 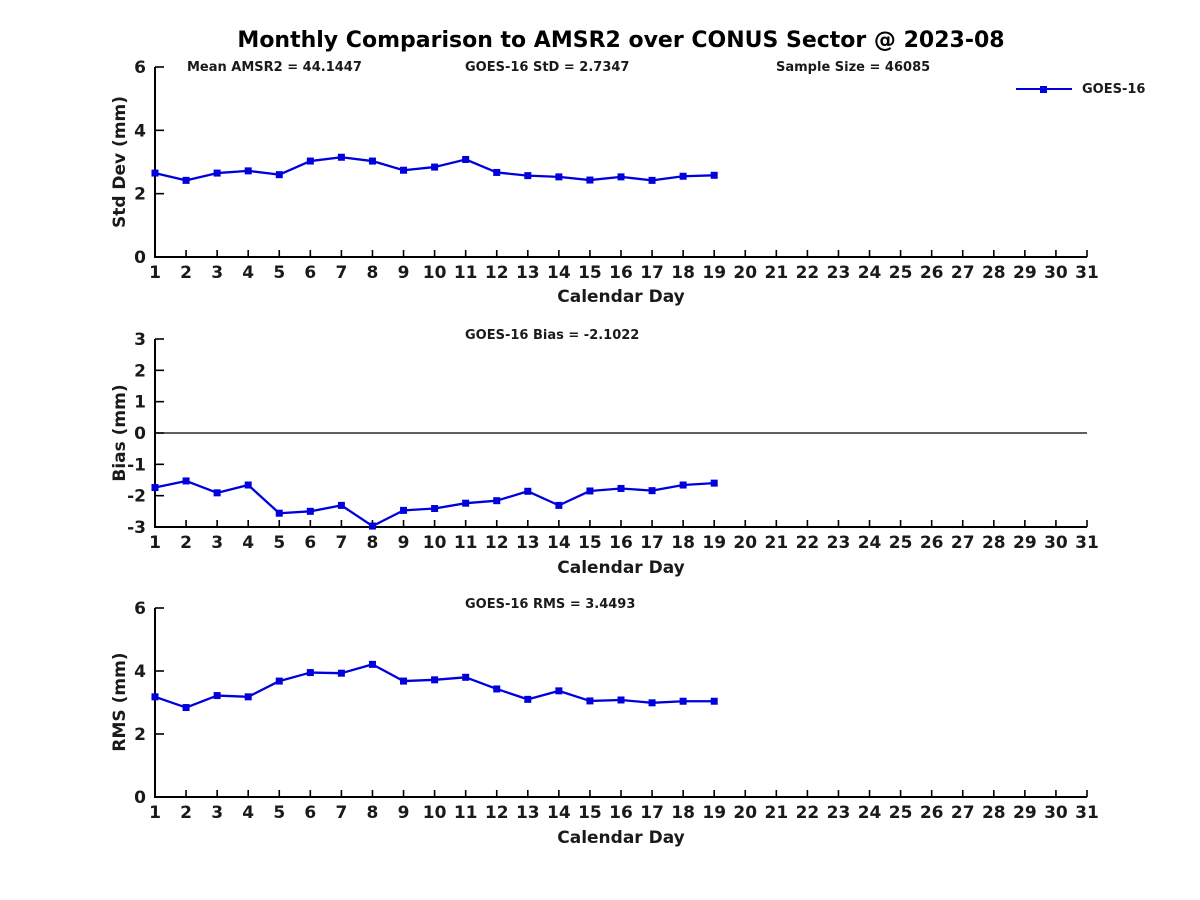 I want to click on legend-line-sample-icon, so click(x=1044, y=89).